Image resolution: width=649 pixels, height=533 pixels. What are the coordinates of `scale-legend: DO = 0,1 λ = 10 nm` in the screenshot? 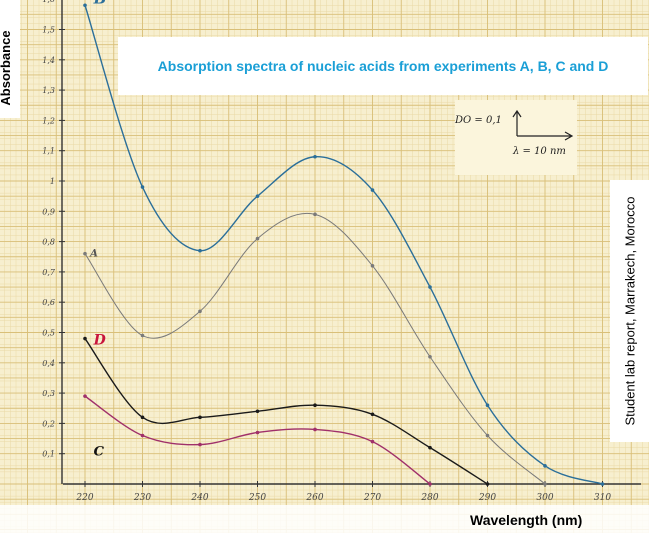 It's located at (516, 137).